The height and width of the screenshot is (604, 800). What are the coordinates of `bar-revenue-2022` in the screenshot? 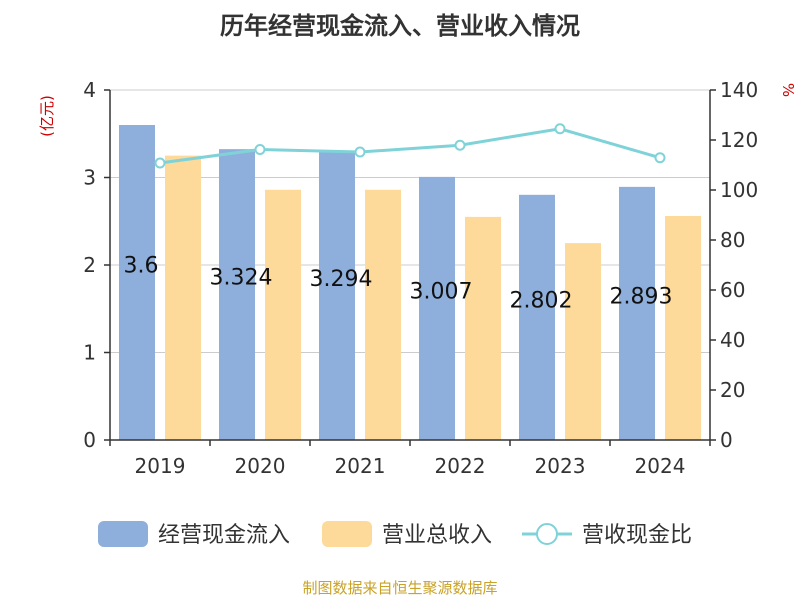 It's located at (483, 328).